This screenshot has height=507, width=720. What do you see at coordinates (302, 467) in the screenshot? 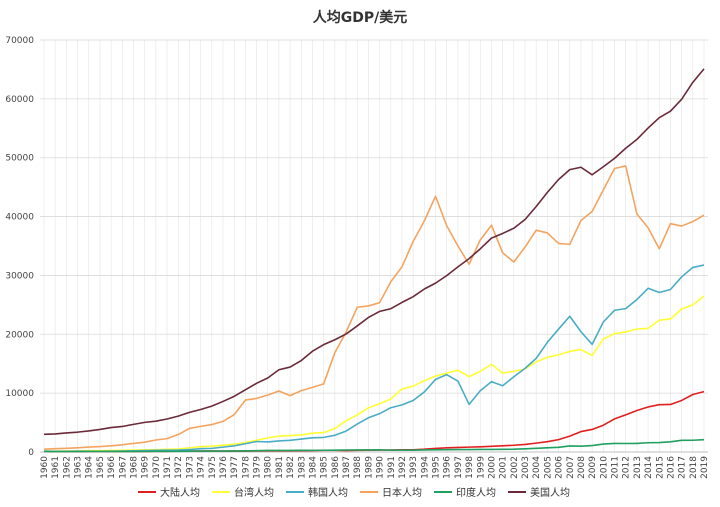
I see `x-tick-label: 1983` at bounding box center [302, 467].